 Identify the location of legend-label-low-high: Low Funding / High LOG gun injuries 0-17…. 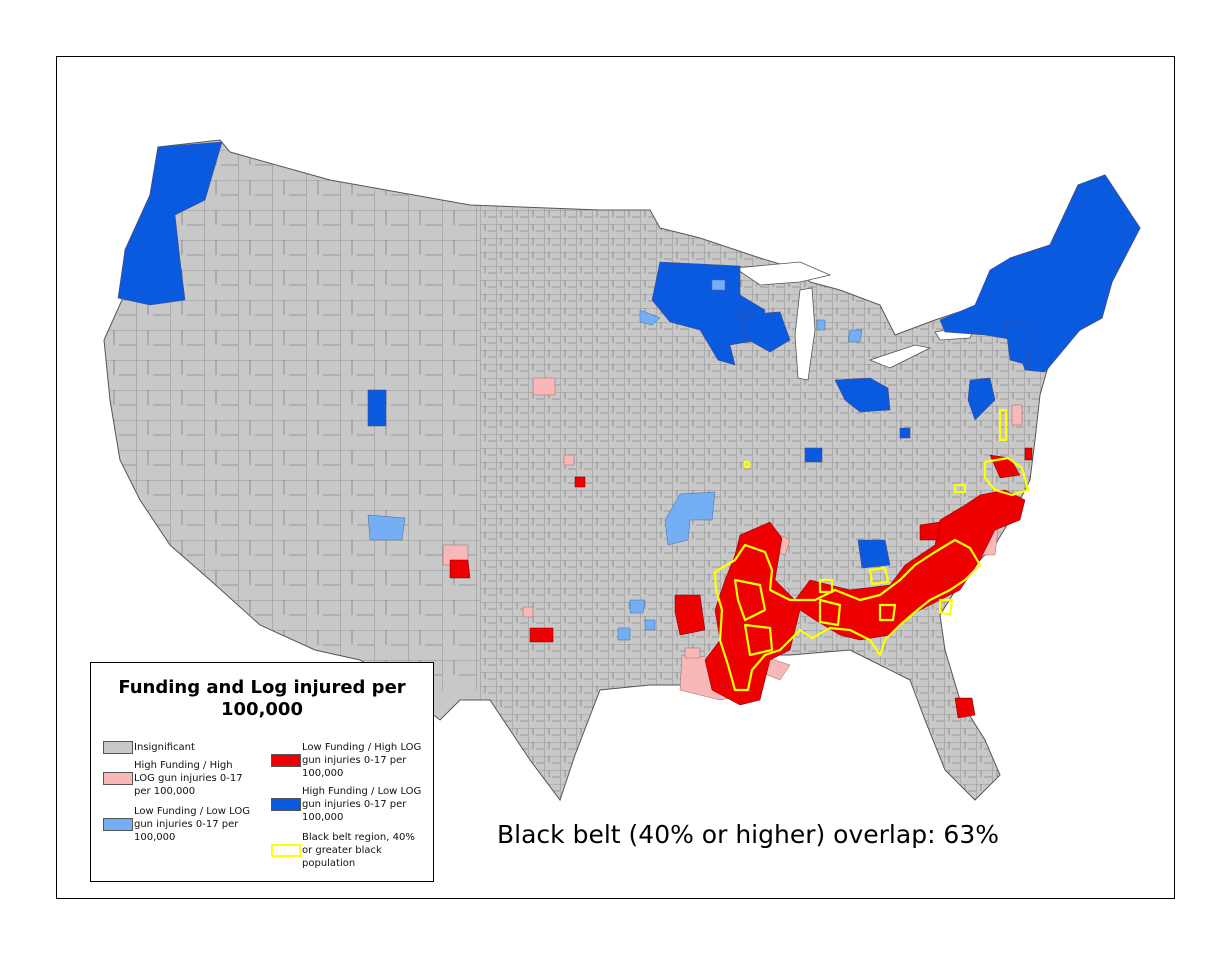
(362, 760).